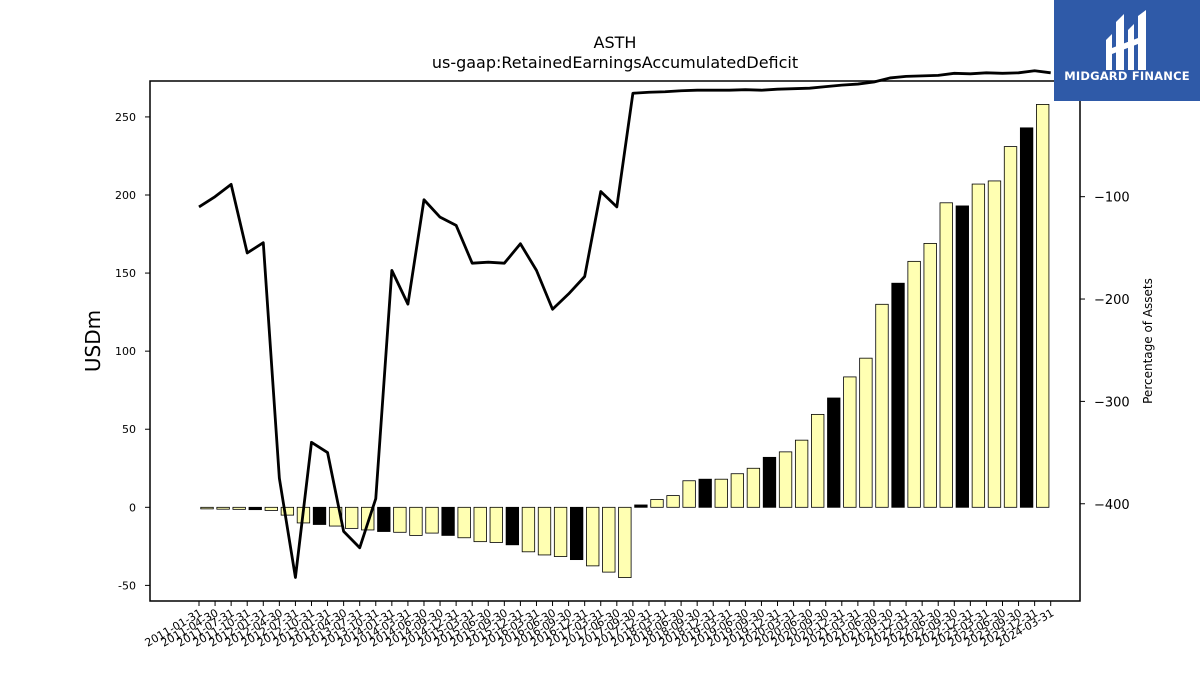 The image size is (1200, 675). What do you see at coordinates (1112, 198) in the screenshot?
I see `y2-tick-label: −100` at bounding box center [1112, 198].